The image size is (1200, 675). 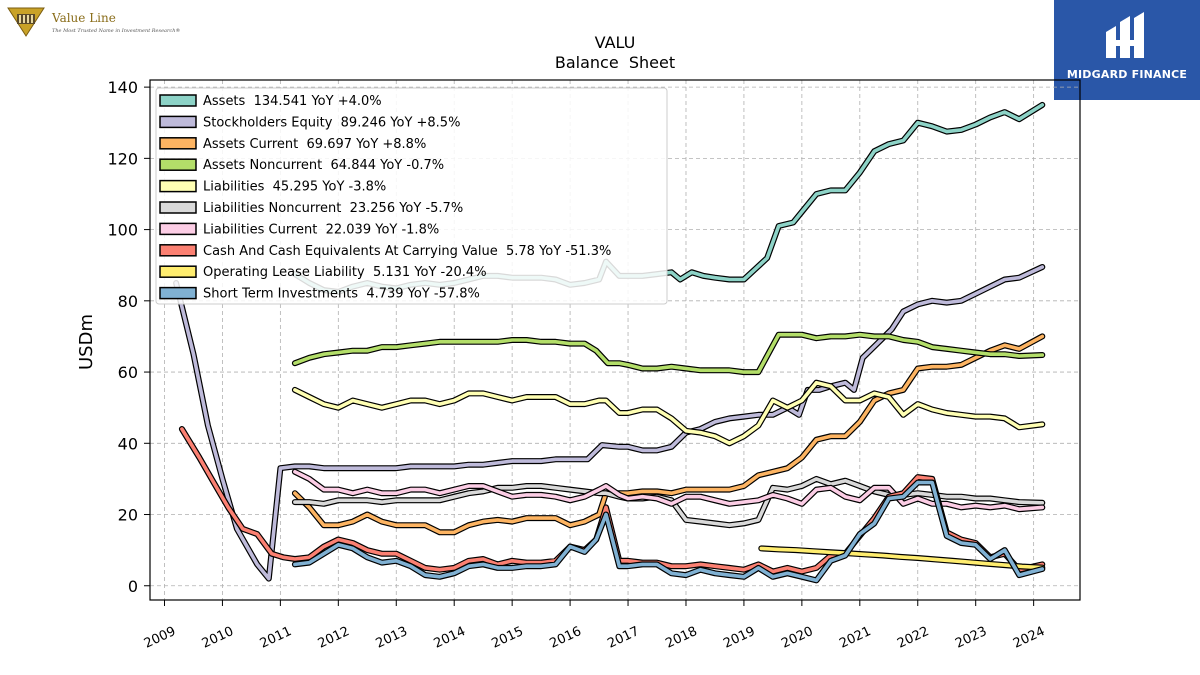 I want to click on series-short-term-investments, so click(x=668, y=531).